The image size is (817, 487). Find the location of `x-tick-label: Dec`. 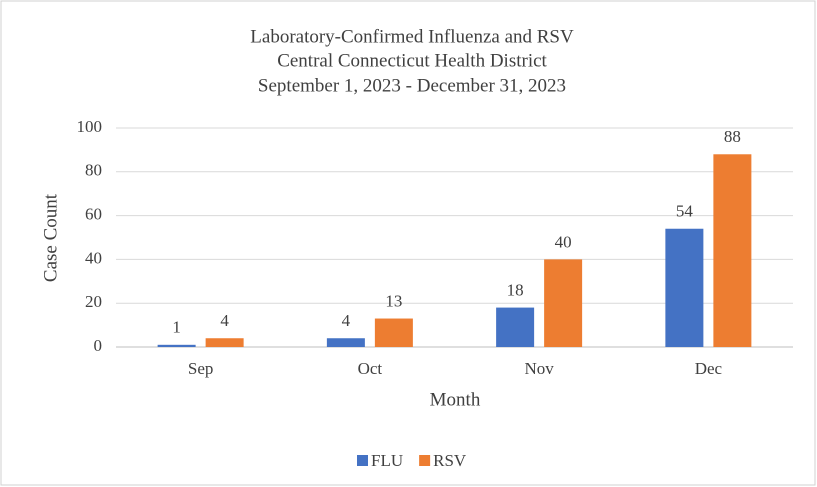

x-tick-label: Dec is located at coordinates (709, 368).